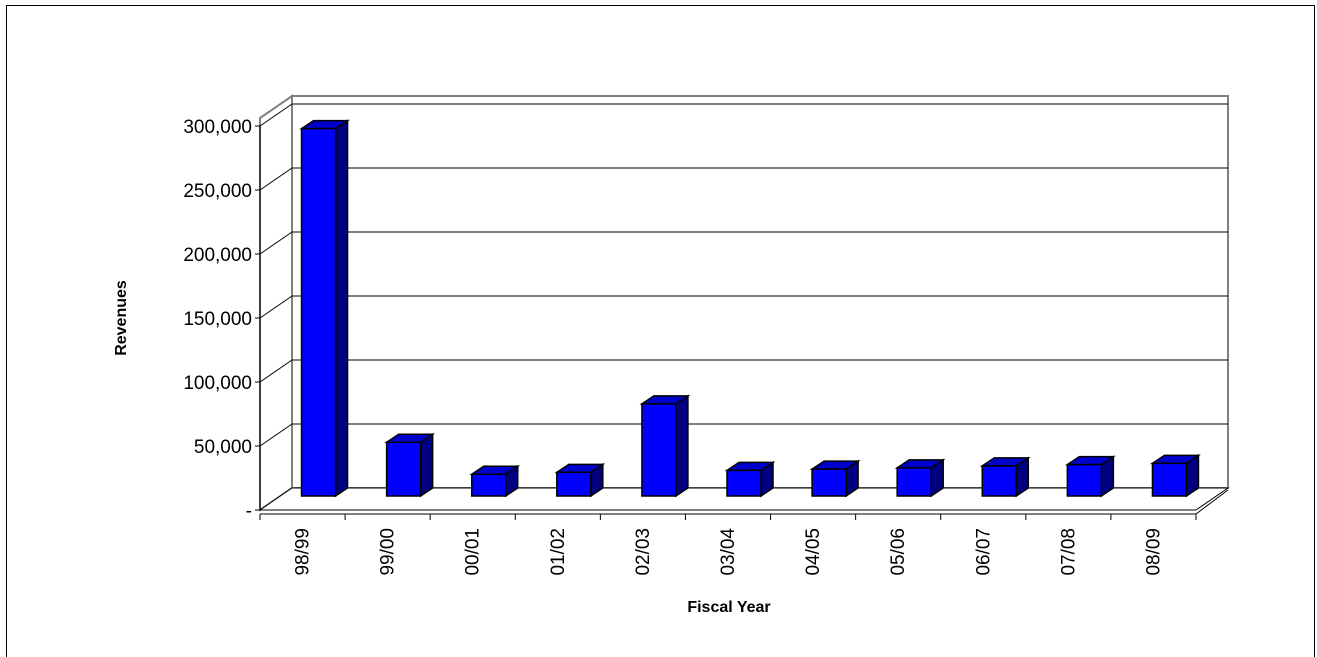  What do you see at coordinates (473, 552) in the screenshot?
I see `x-tick-label: 00/01` at bounding box center [473, 552].